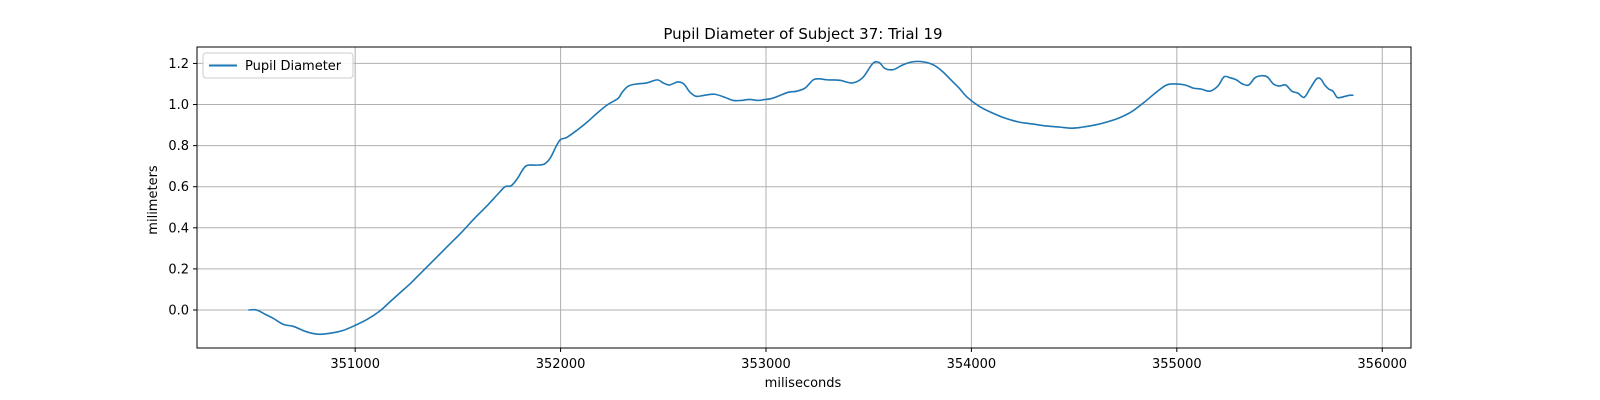  I want to click on x-tick-label: 355000, so click(1177, 364).